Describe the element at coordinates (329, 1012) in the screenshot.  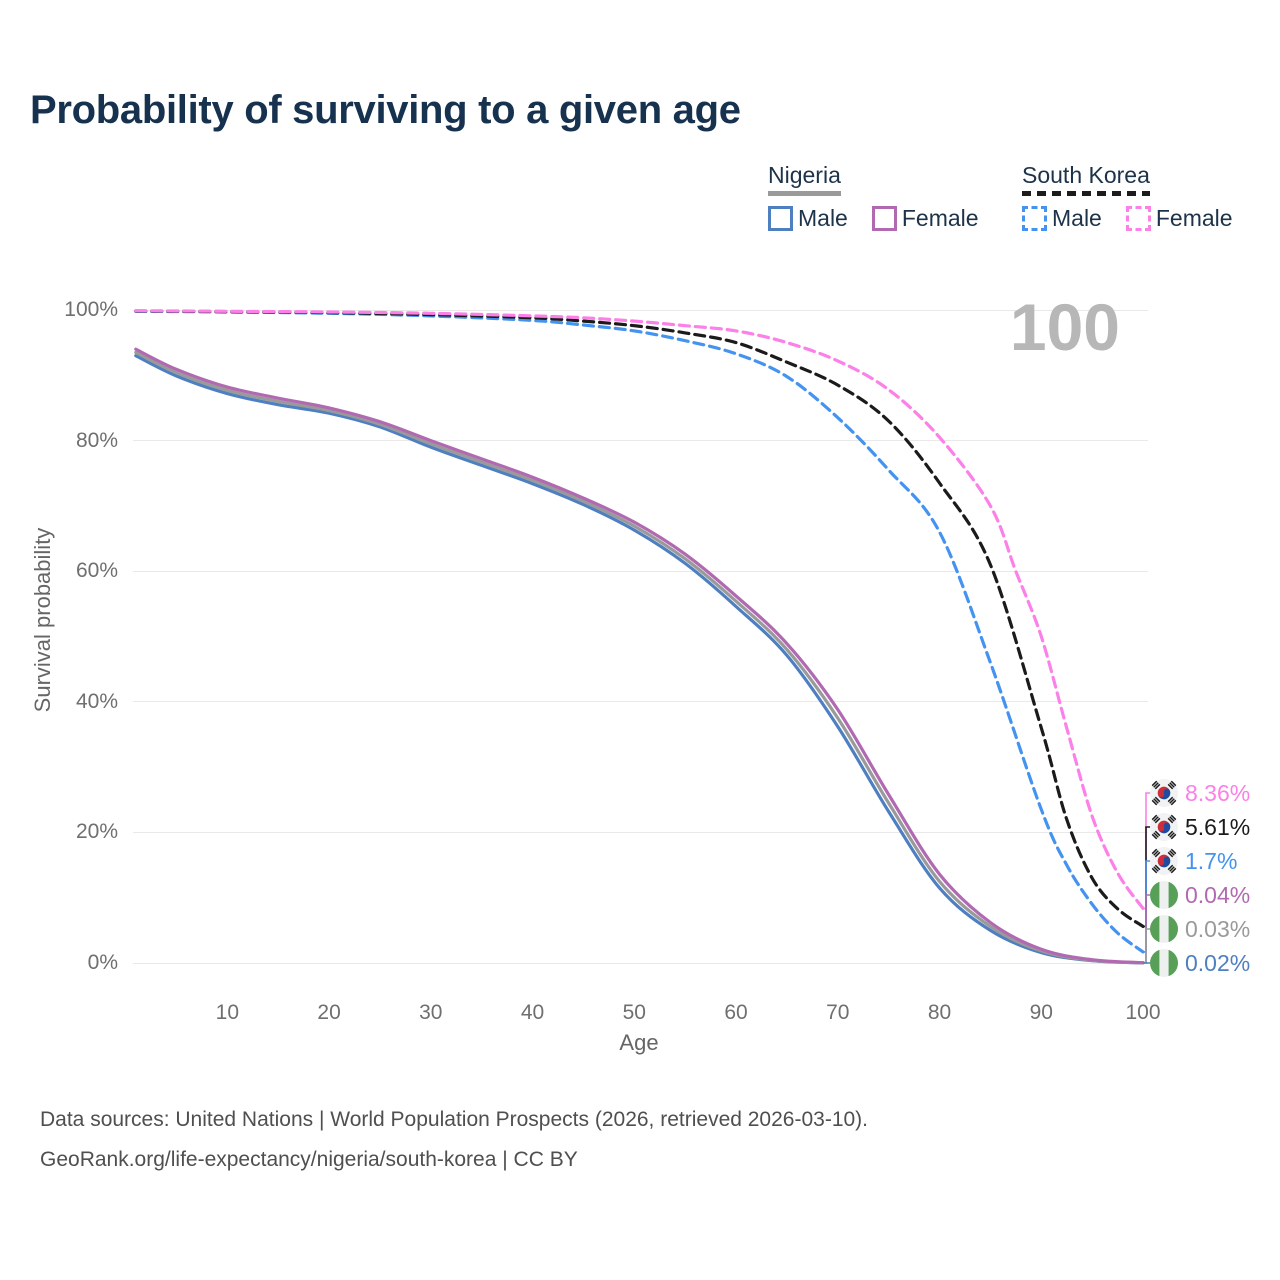
I see `x-tick-20: 20` at that location.